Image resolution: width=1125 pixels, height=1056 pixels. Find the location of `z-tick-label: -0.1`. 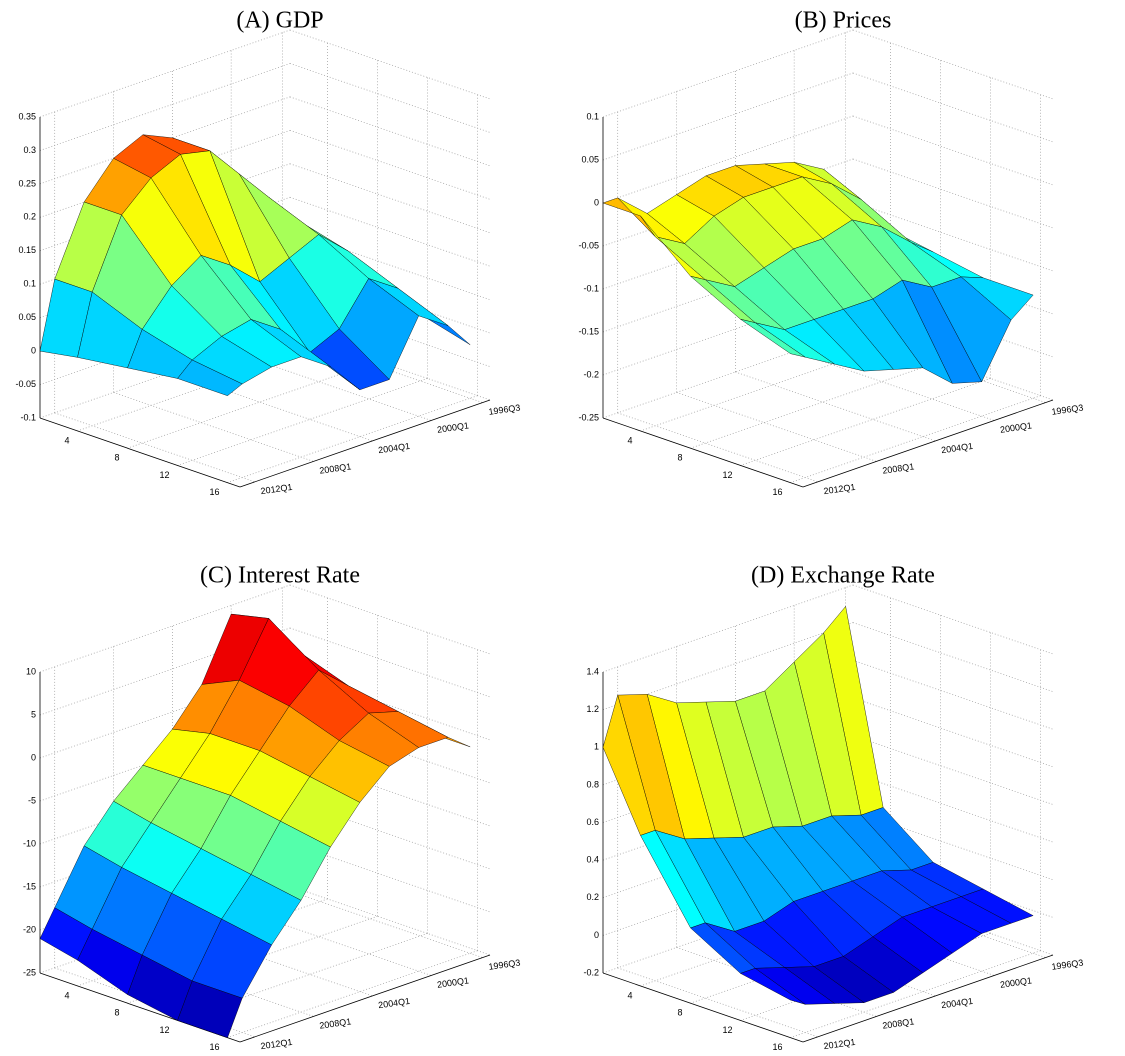

z-tick-label: -0.1 is located at coordinates (591, 288).